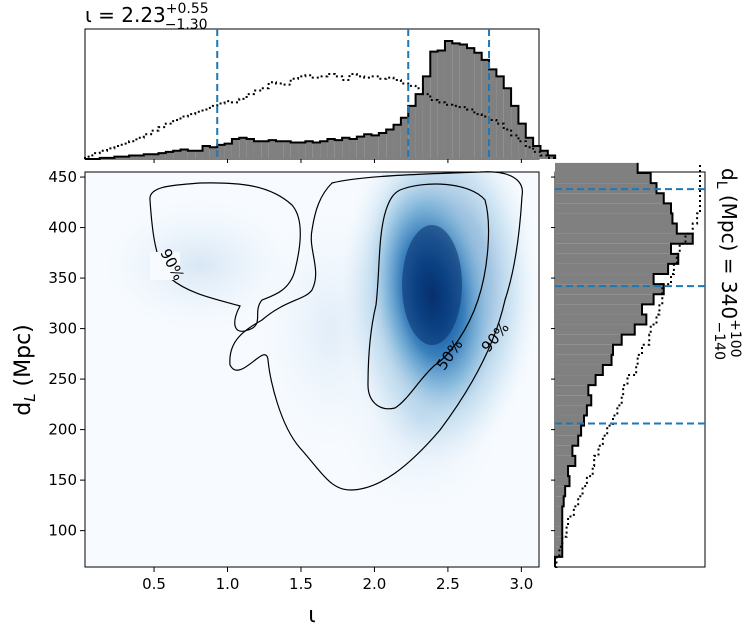 This screenshot has height=639, width=753. Describe the element at coordinates (62, 531) in the screenshot. I see `y-tick-label: 100` at that location.